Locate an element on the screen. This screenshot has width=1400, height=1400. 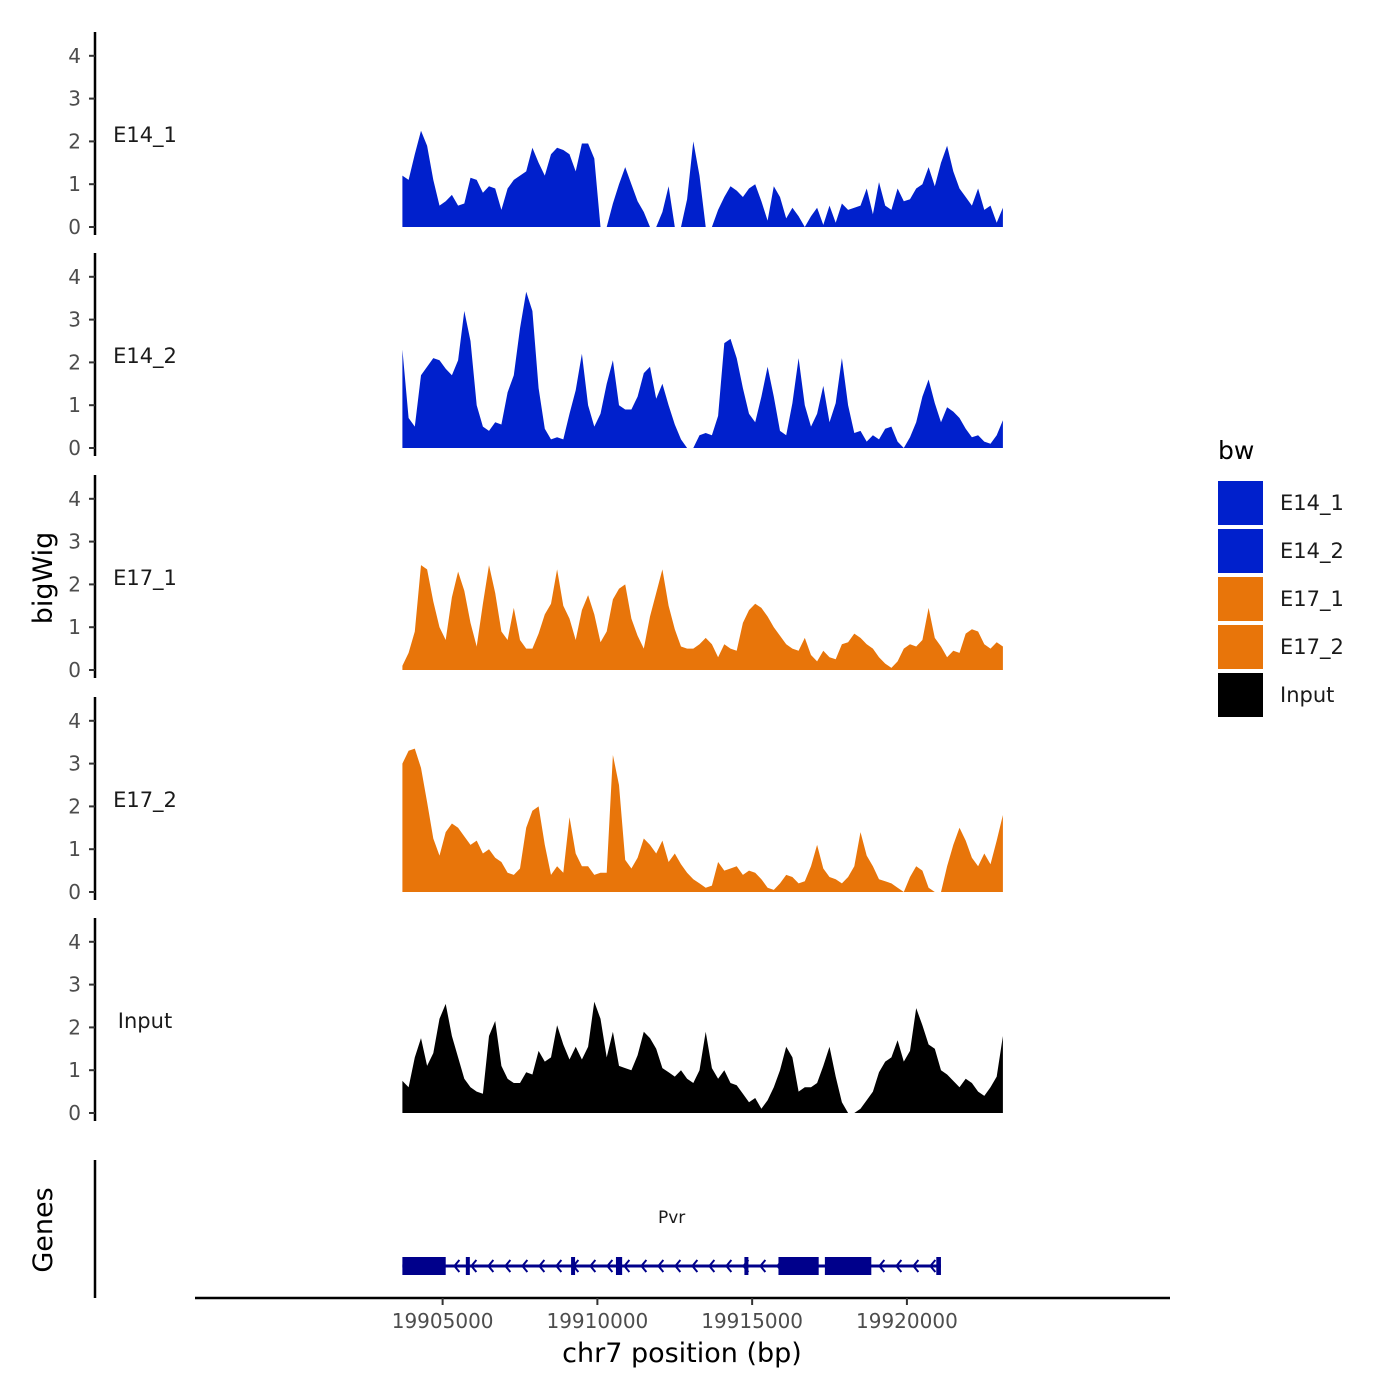
x-tick-label: 19915000 is located at coordinates (752, 1321).